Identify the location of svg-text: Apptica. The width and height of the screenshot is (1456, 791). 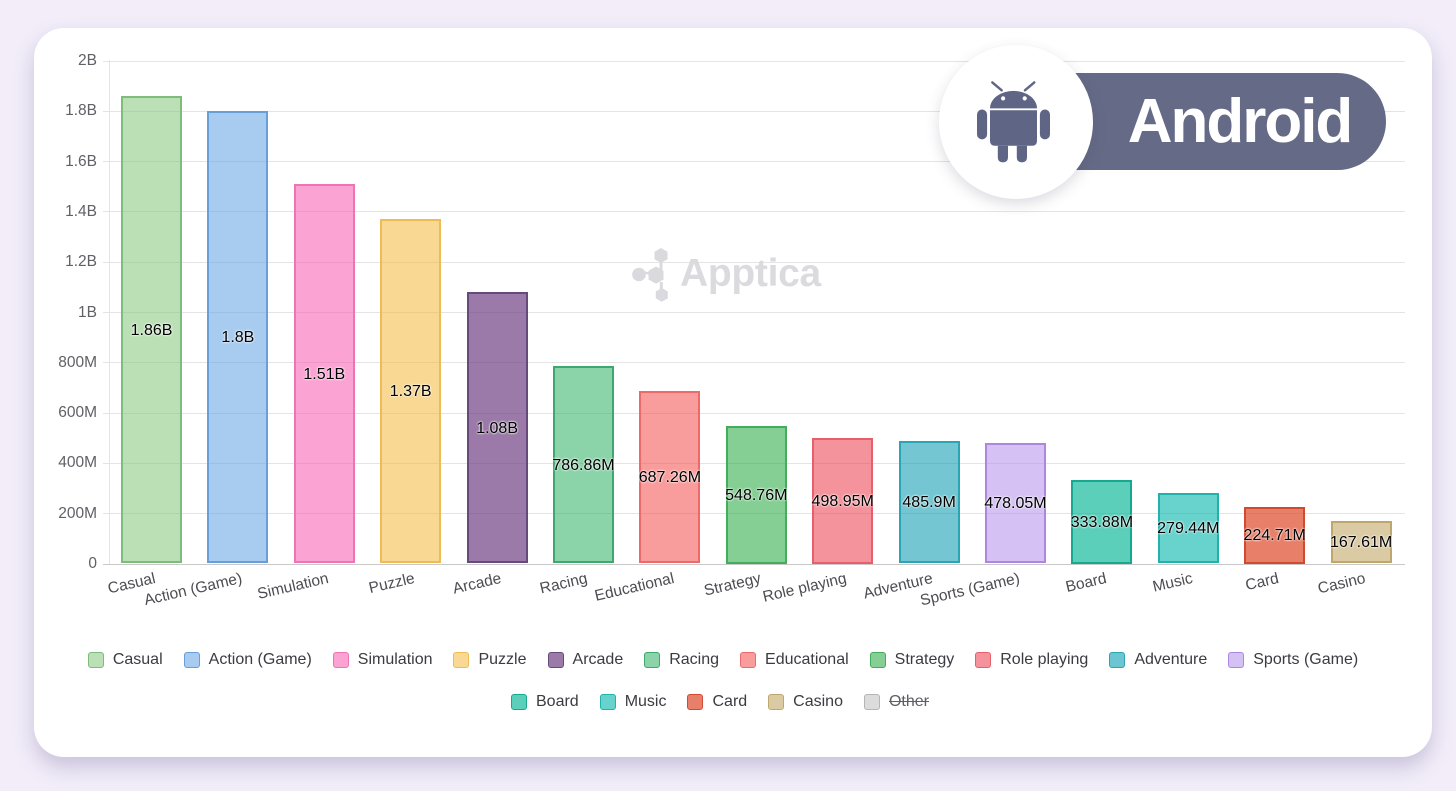
(751, 273).